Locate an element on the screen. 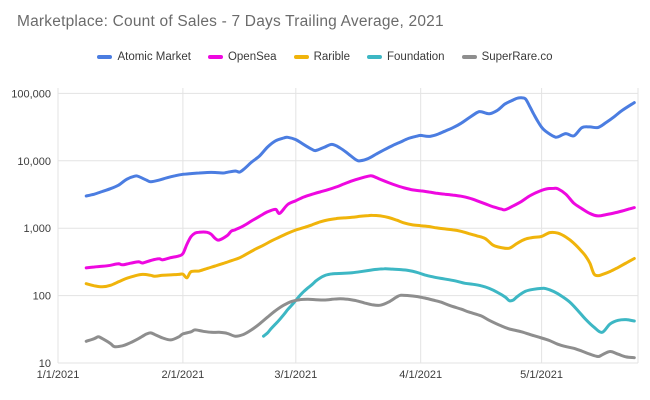  legend-label-rarible: Rarible is located at coordinates (332, 57).